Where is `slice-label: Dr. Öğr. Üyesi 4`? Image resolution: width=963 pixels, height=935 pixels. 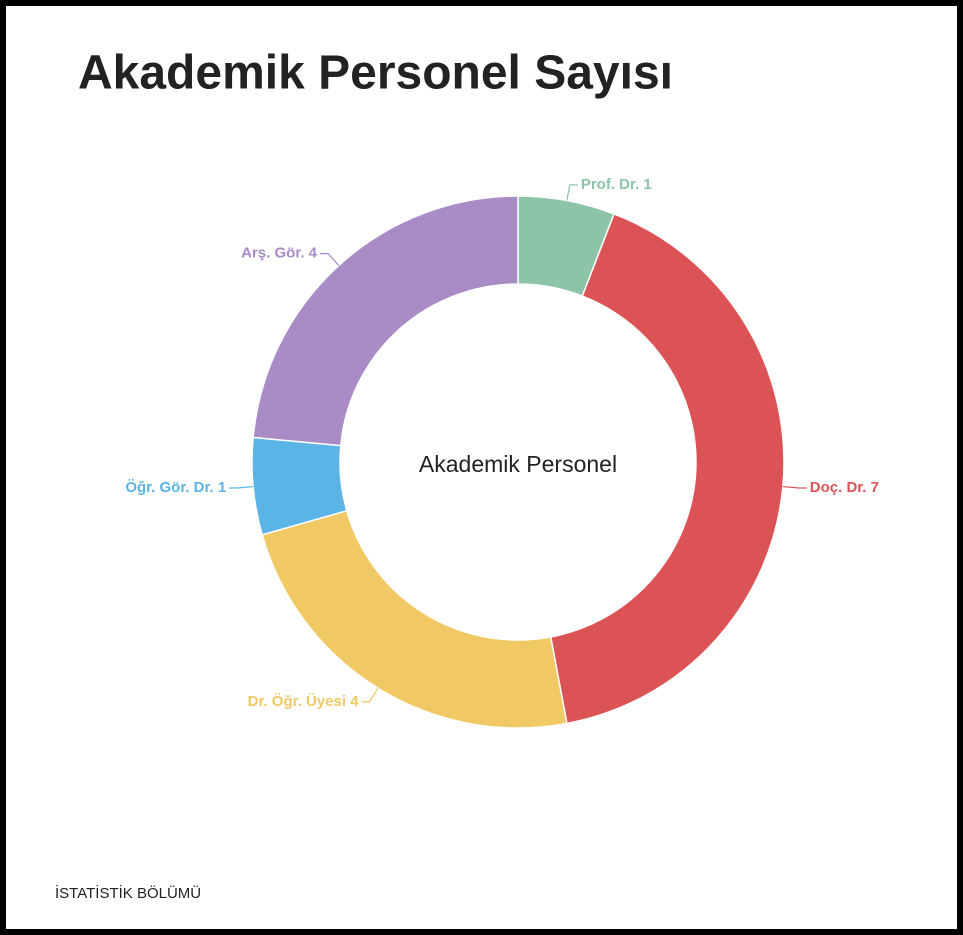
slice-label: Dr. Öğr. Üyesi 4 is located at coordinates (304, 701).